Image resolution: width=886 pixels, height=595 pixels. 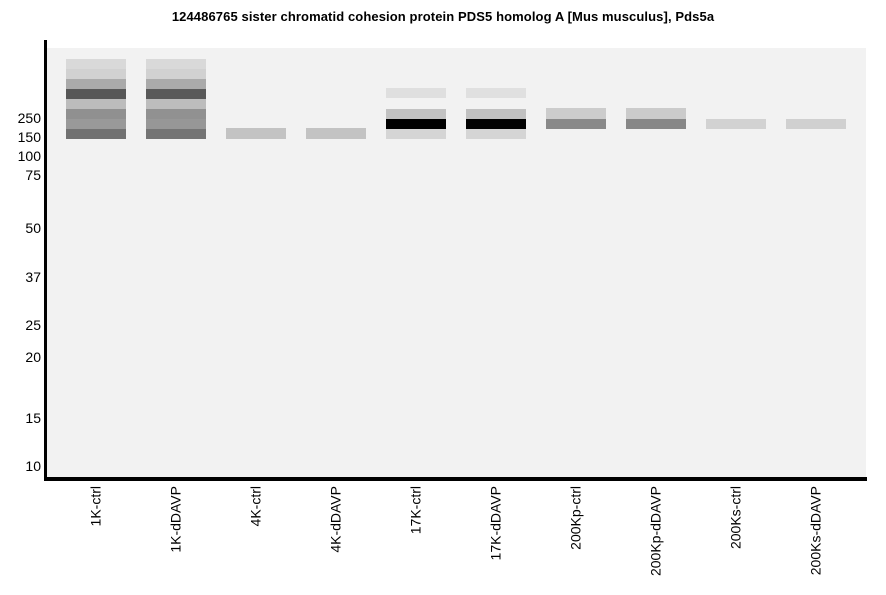 I want to click on y-tick-label-15: 15, so click(x=33, y=418).